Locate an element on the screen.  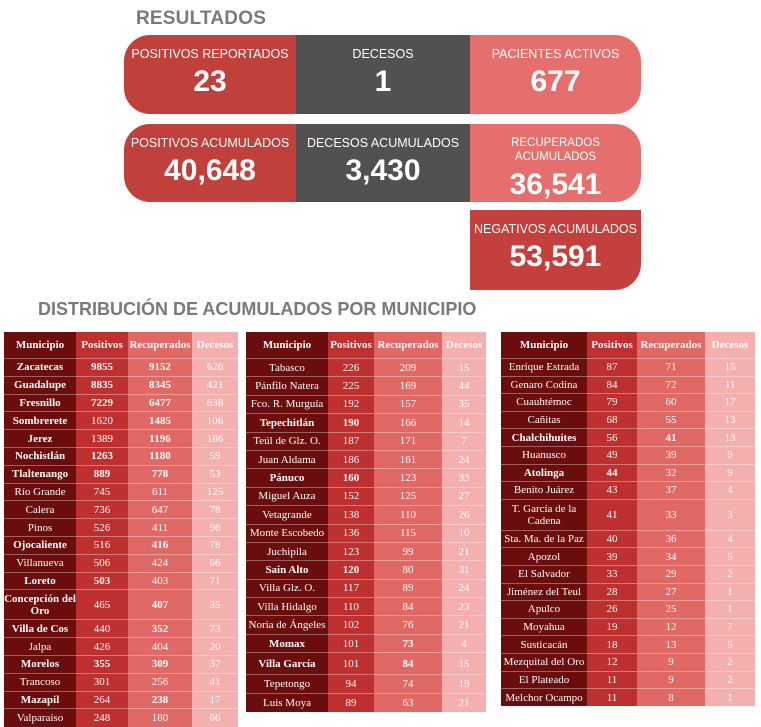
table-row: Miguel Auza 152 125 27 is located at coordinates (366, 496).